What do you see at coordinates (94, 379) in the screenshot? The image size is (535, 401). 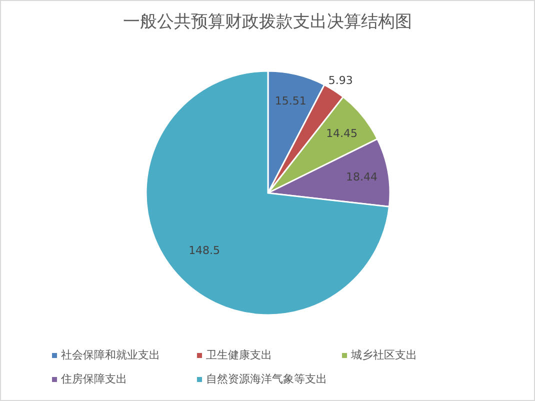 I see `legend-label: 住房保障支出` at bounding box center [94, 379].